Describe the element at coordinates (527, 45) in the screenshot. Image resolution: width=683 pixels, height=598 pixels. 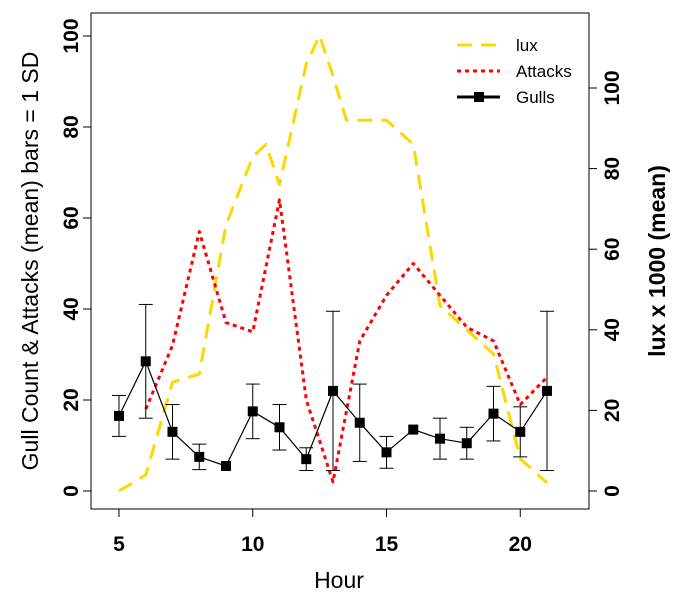
I see `legend-lux-label: lux` at that location.